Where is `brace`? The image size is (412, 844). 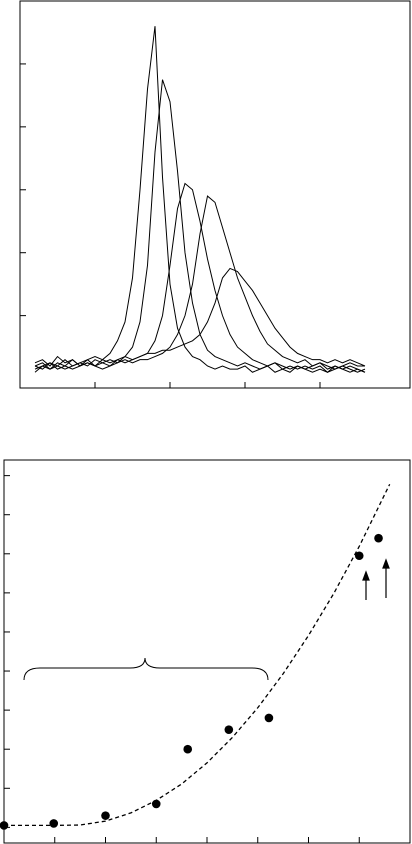
brace is located at coordinates (146, 669).